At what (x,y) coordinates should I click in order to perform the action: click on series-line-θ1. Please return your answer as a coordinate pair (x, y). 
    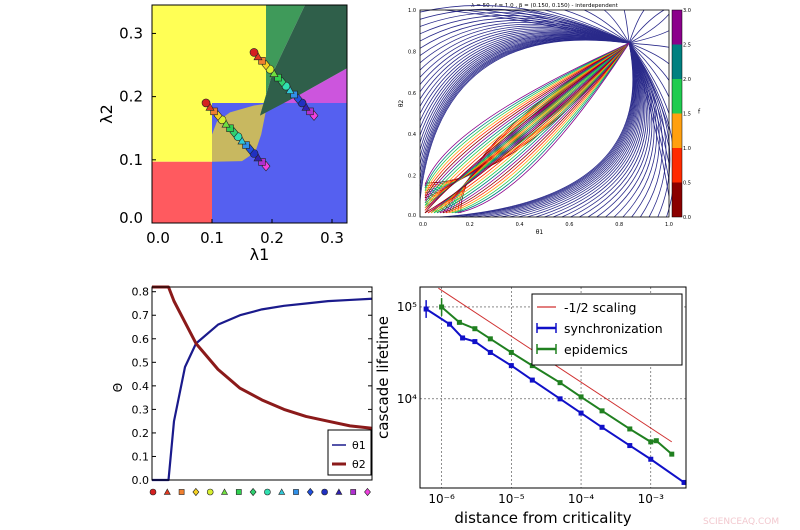
    Looking at the image, I should click on (262, 389).